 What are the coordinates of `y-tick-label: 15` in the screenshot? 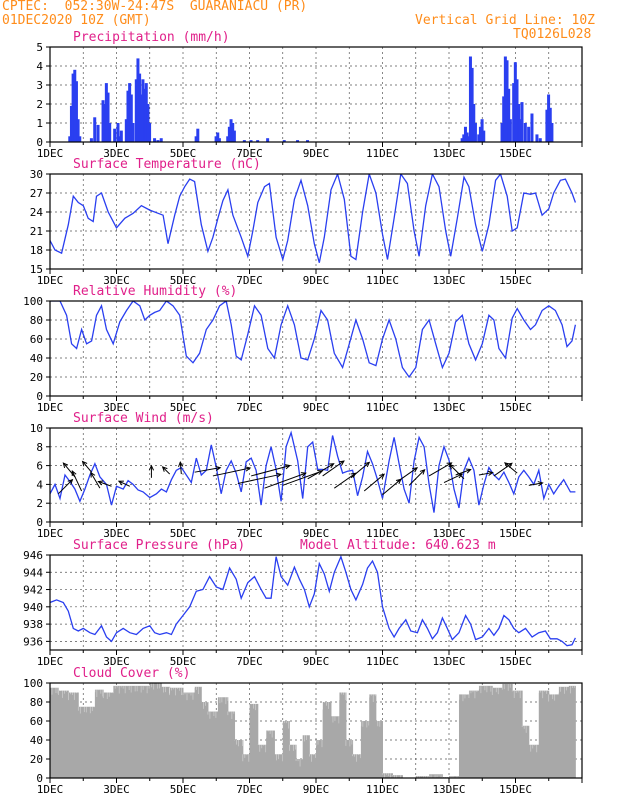 It's located at (36, 269).